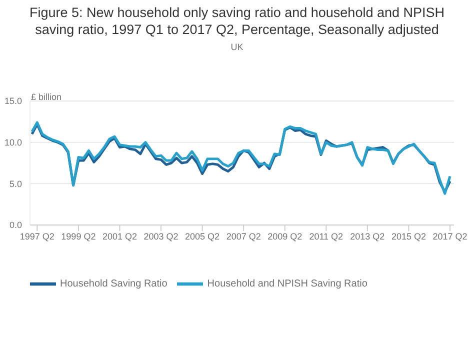 Image resolution: width=474 pixels, height=339 pixels. Describe the element at coordinates (78, 236) in the screenshot. I see `x-tick-label: 1999 Q2` at that location.